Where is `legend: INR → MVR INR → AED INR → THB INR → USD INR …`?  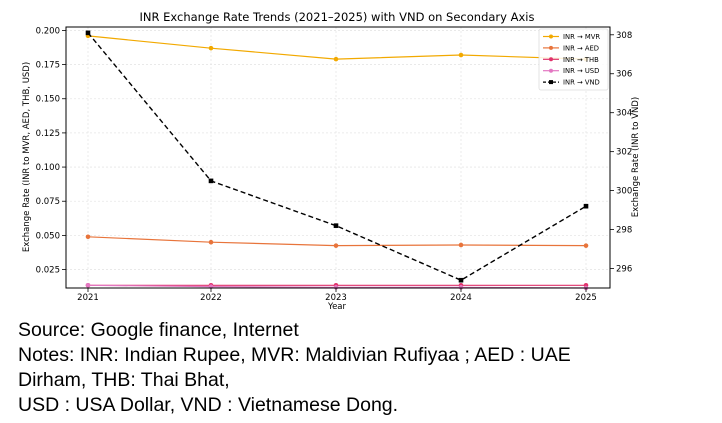
legend: INR → MVR INR → AED INR → THB INR → USD INR … is located at coordinates (573, 59).